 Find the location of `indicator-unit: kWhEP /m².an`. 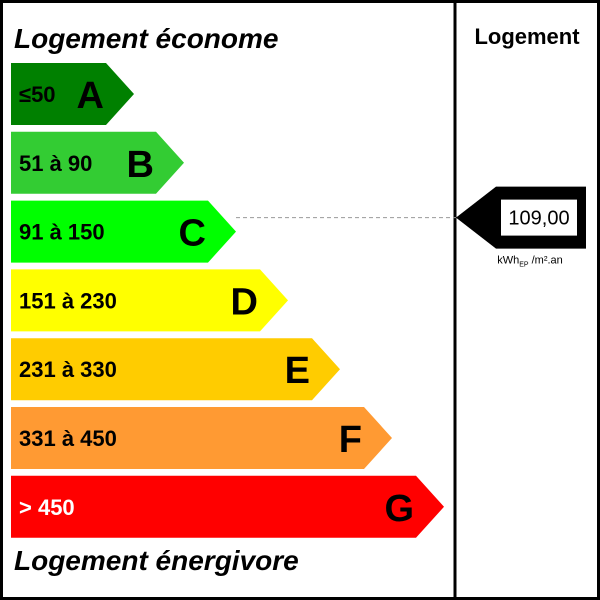

indicator-unit: kWhEP /m².an is located at coordinates (530, 262).